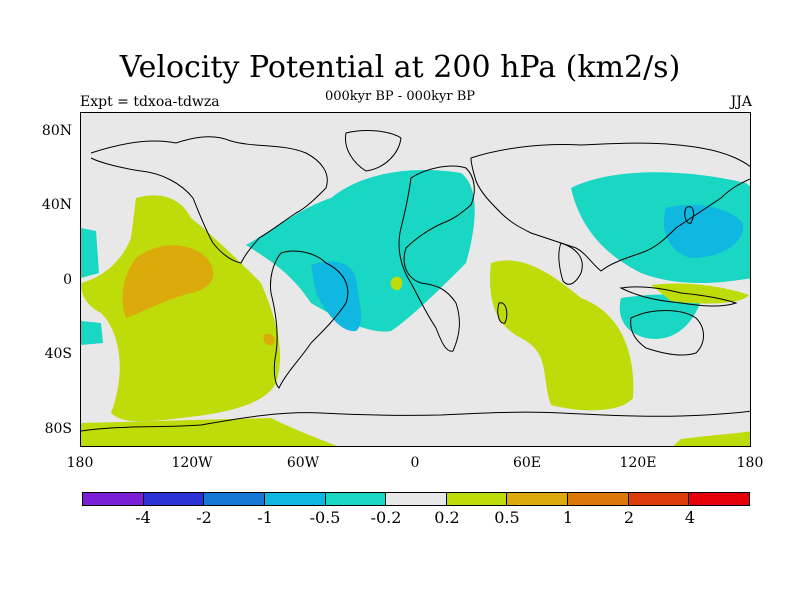 This screenshot has height=600, width=800. I want to click on field-region-green-south, so click(209, 432).